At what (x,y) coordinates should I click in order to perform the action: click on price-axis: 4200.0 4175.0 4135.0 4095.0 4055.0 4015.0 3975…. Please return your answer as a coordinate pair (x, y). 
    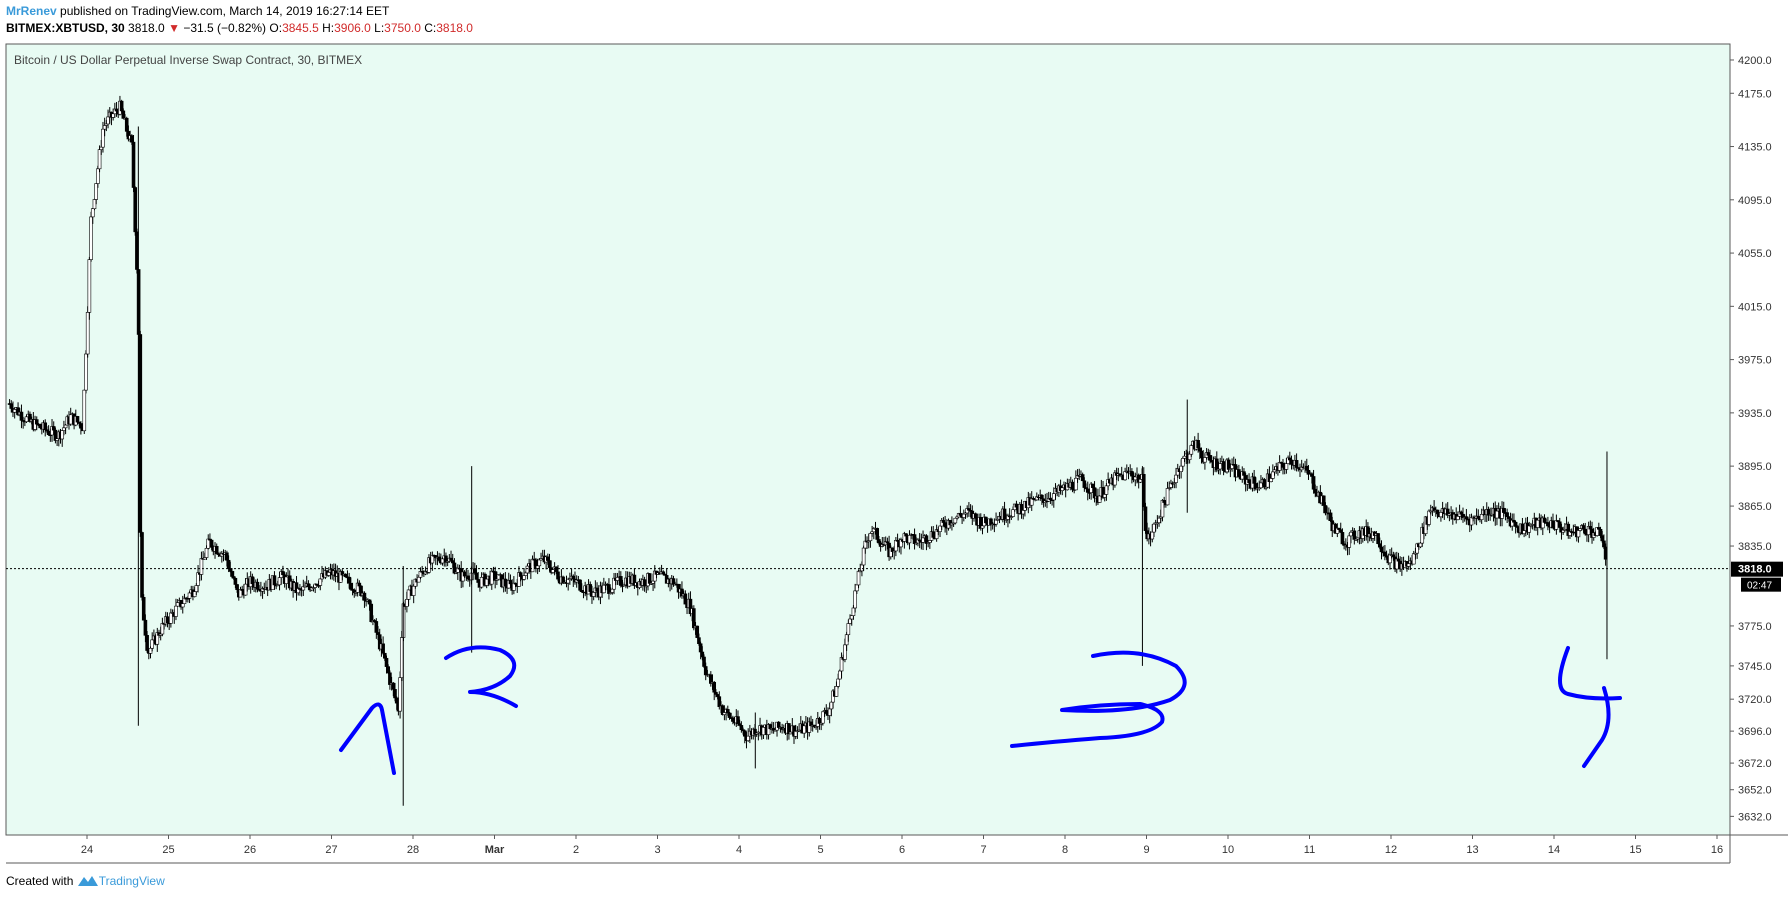
    Looking at the image, I should click on (1751, 439).